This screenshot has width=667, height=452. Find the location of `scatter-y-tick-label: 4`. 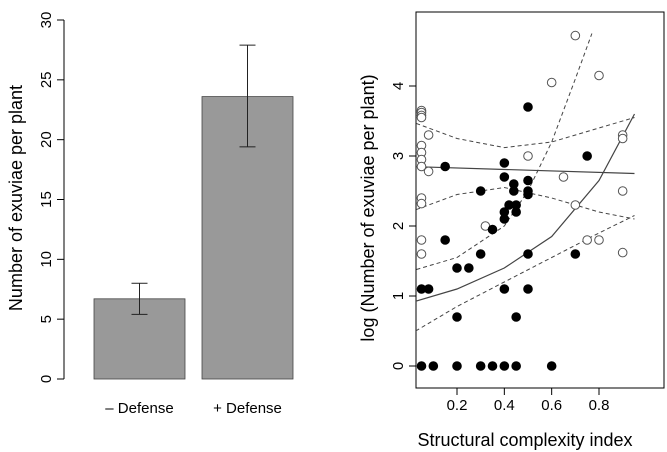

scatter-y-tick-label: 4 is located at coordinates (398, 86).